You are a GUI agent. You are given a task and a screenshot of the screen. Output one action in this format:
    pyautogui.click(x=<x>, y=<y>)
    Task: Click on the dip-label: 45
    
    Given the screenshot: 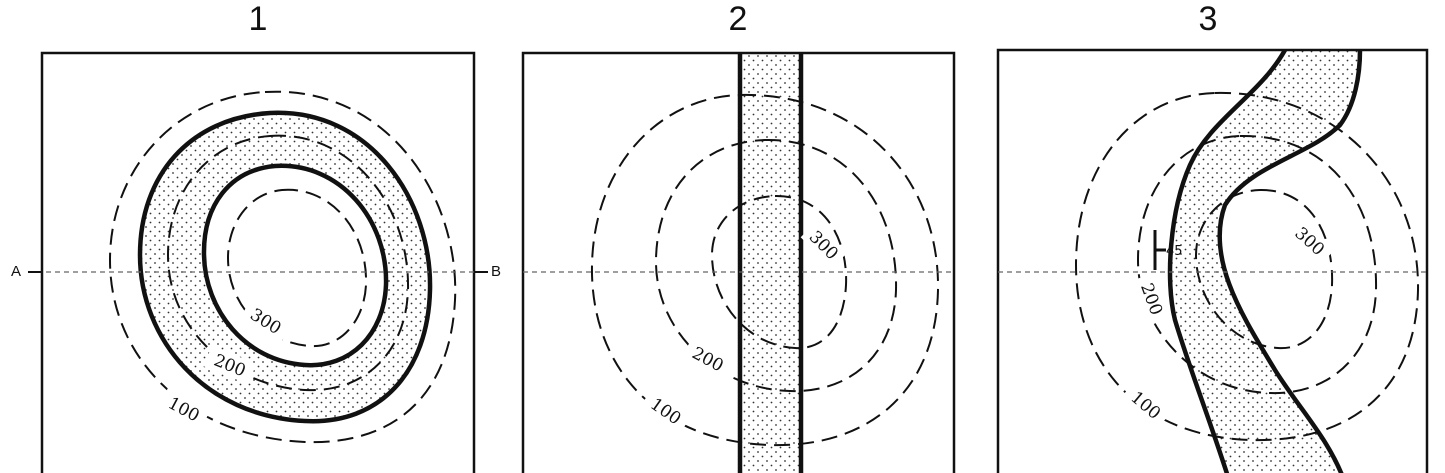 What is the action you would take?
    pyautogui.click(x=1174, y=251)
    